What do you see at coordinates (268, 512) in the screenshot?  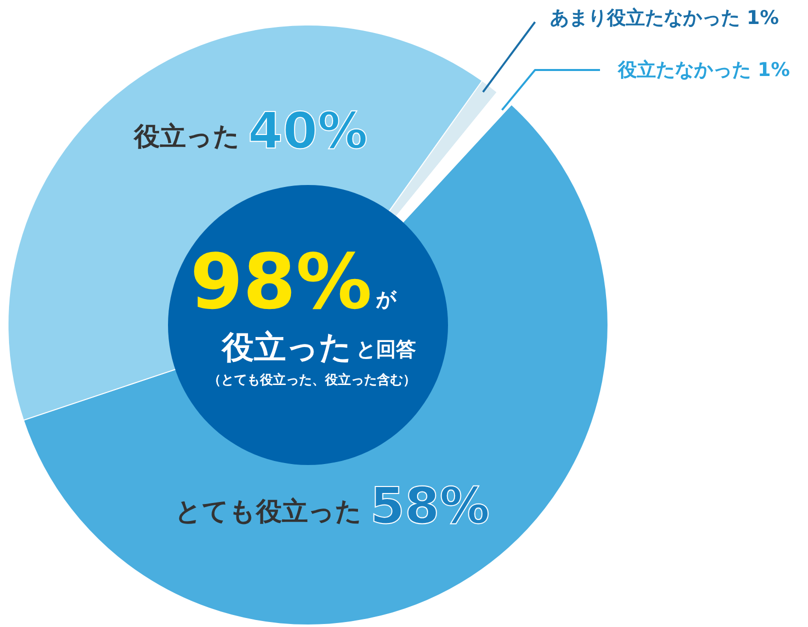 I see `slice-label: とても役立った` at bounding box center [268, 512].